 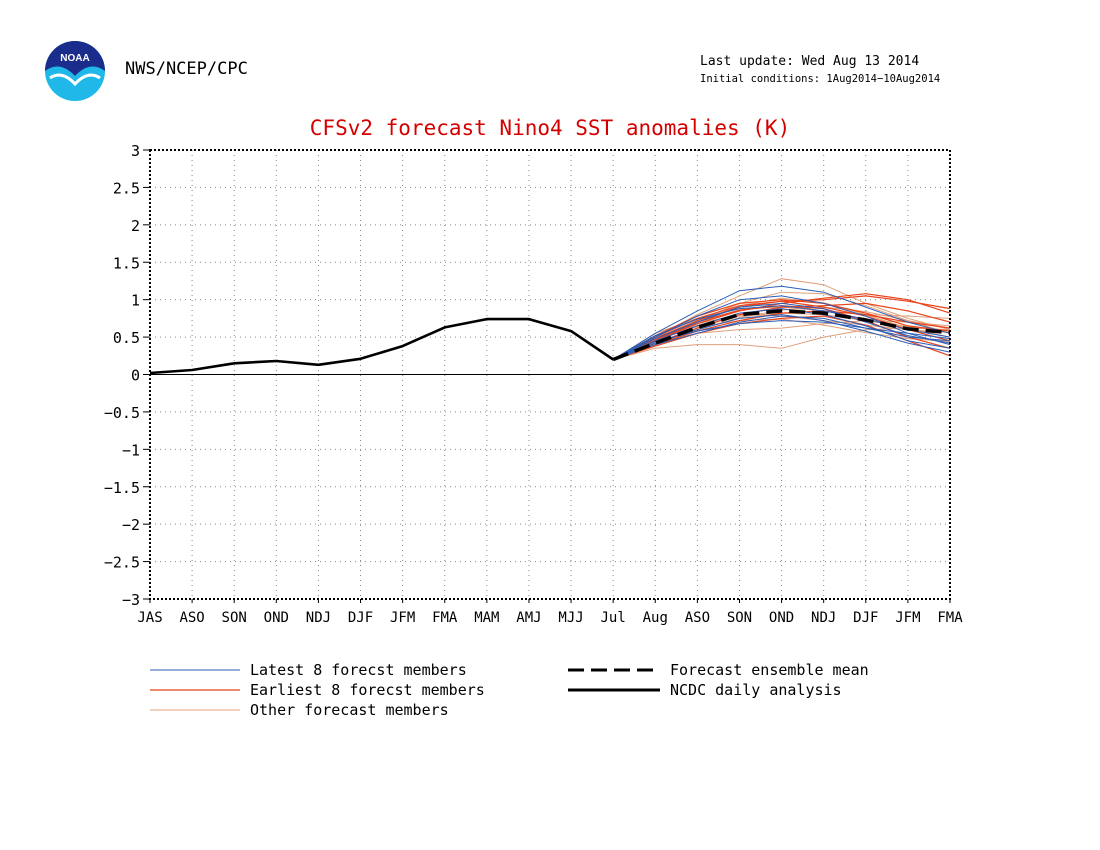 What do you see at coordinates (349, 710) in the screenshot?
I see `legend-label: Other forecast members` at bounding box center [349, 710].